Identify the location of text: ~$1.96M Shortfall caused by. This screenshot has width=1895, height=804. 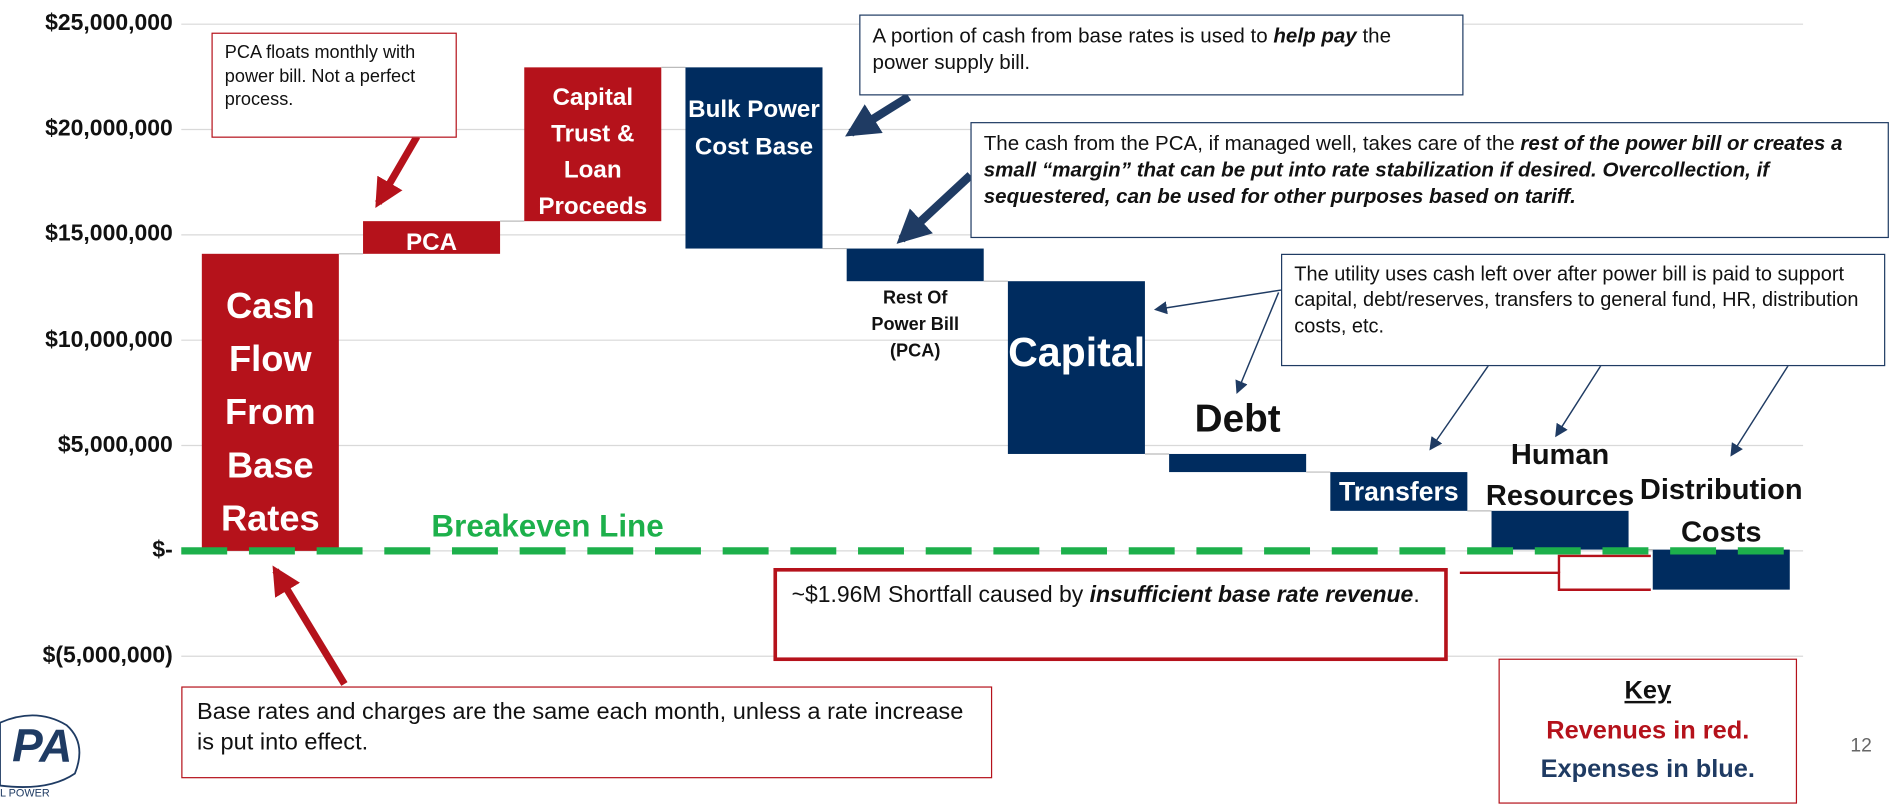
(940, 595).